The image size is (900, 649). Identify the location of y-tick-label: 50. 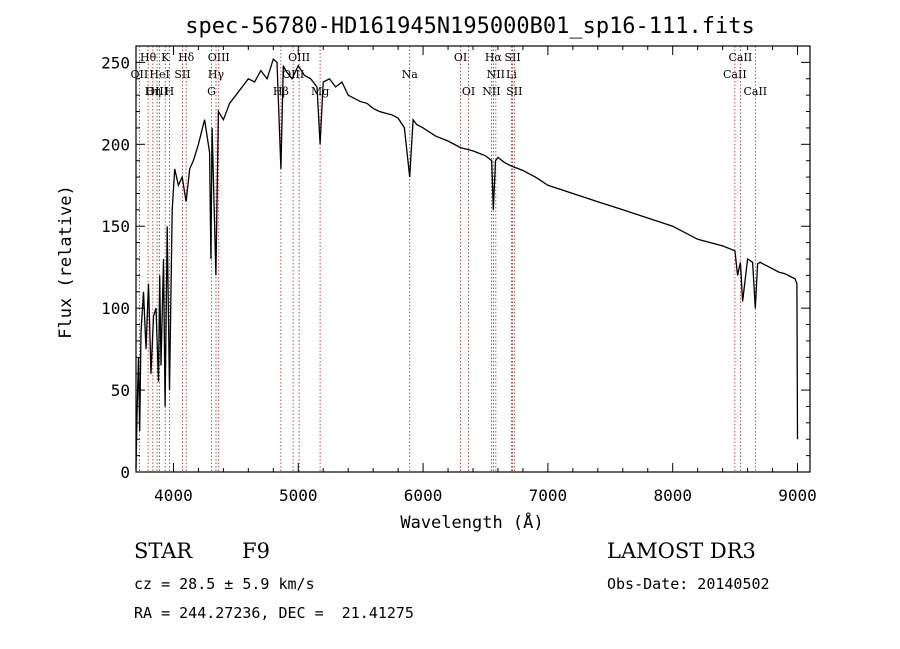
(120, 390).